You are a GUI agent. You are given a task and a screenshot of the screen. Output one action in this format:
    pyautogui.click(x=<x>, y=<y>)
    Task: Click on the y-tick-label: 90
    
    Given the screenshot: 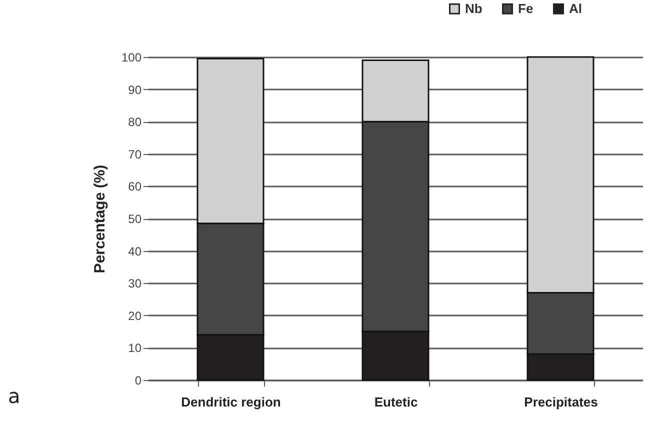 What is the action you would take?
    pyautogui.click(x=135, y=89)
    